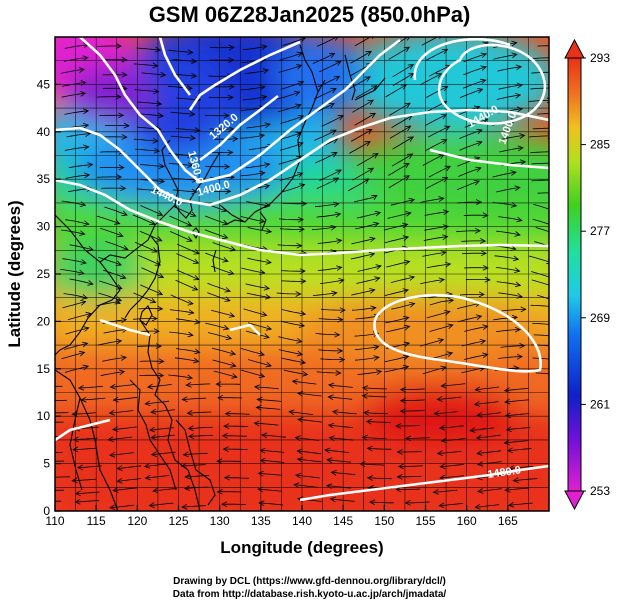 The width and height of the screenshot is (619, 605). Describe the element at coordinates (261, 521) in the screenshot. I see `x-tick-label: 135` at that location.